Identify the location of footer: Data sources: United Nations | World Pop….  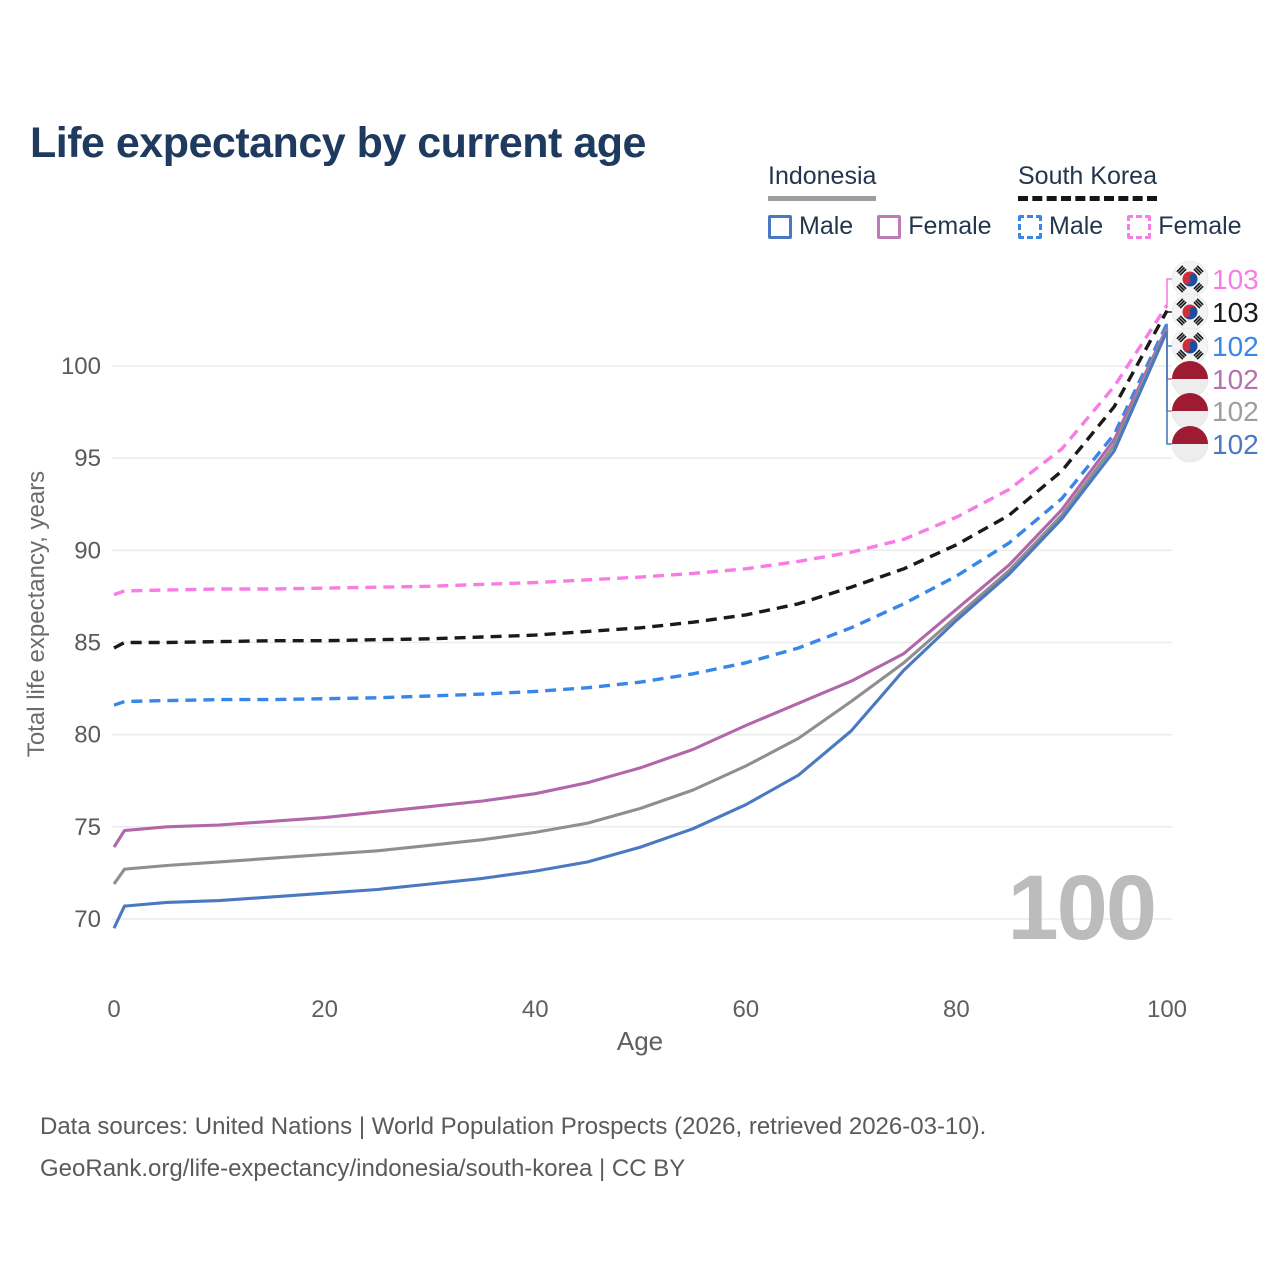
(513, 1148).